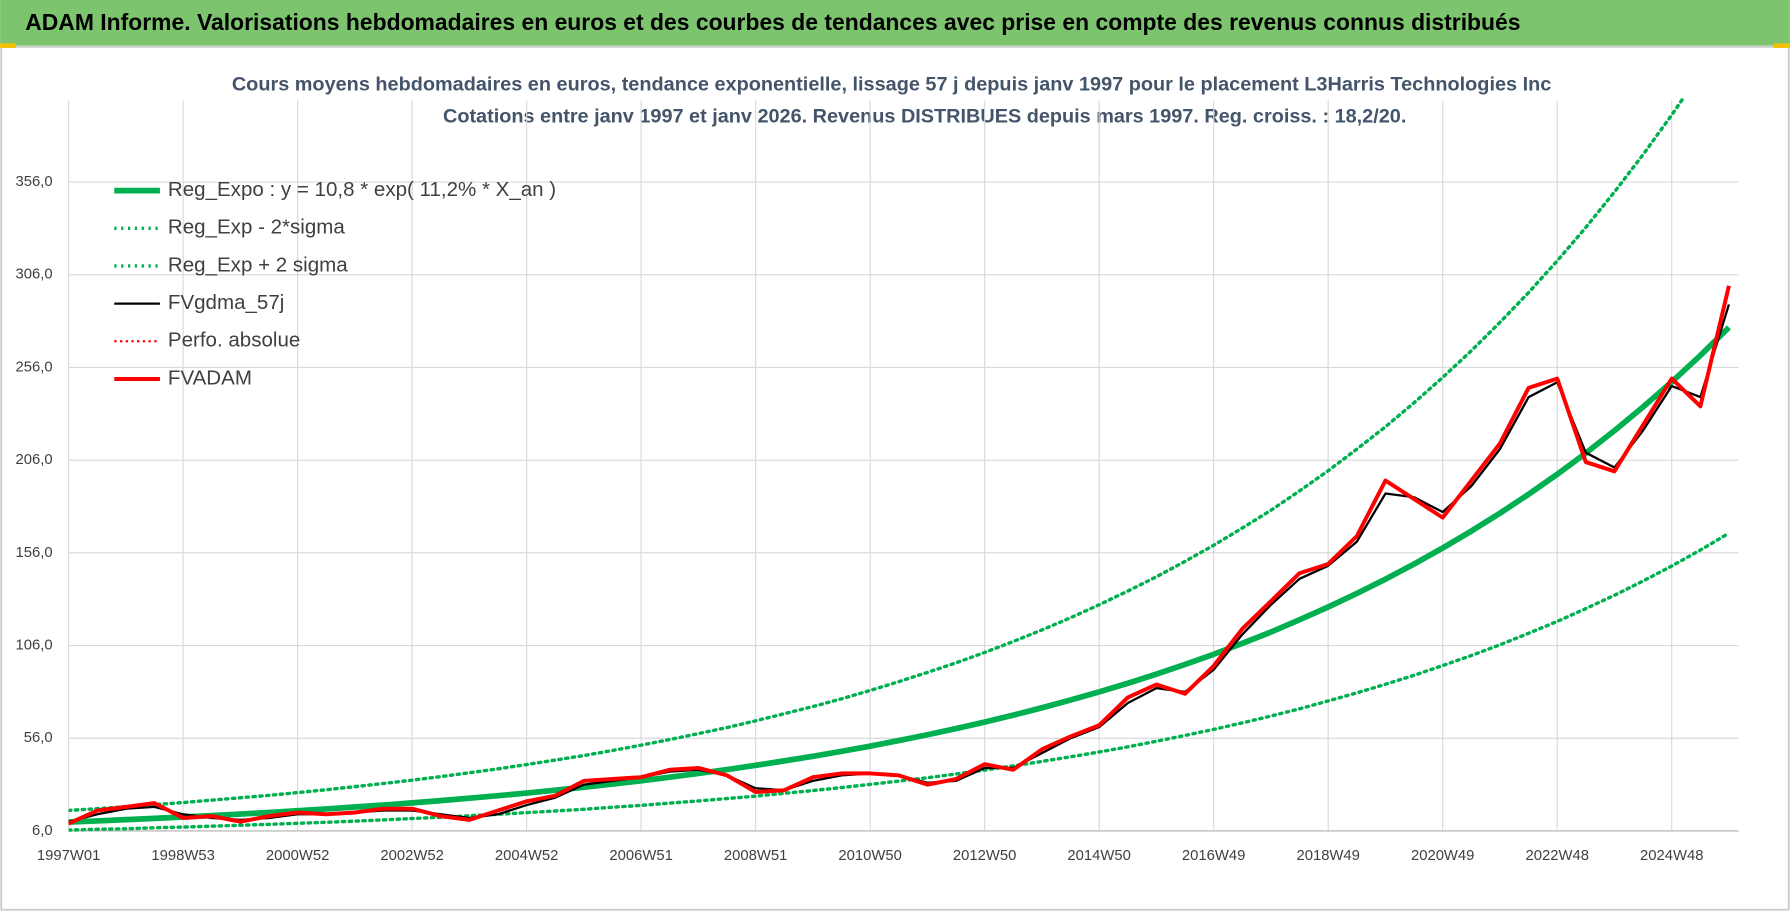  What do you see at coordinates (1671, 856) in the screenshot?
I see `x-tick-label: 2024W48` at bounding box center [1671, 856].